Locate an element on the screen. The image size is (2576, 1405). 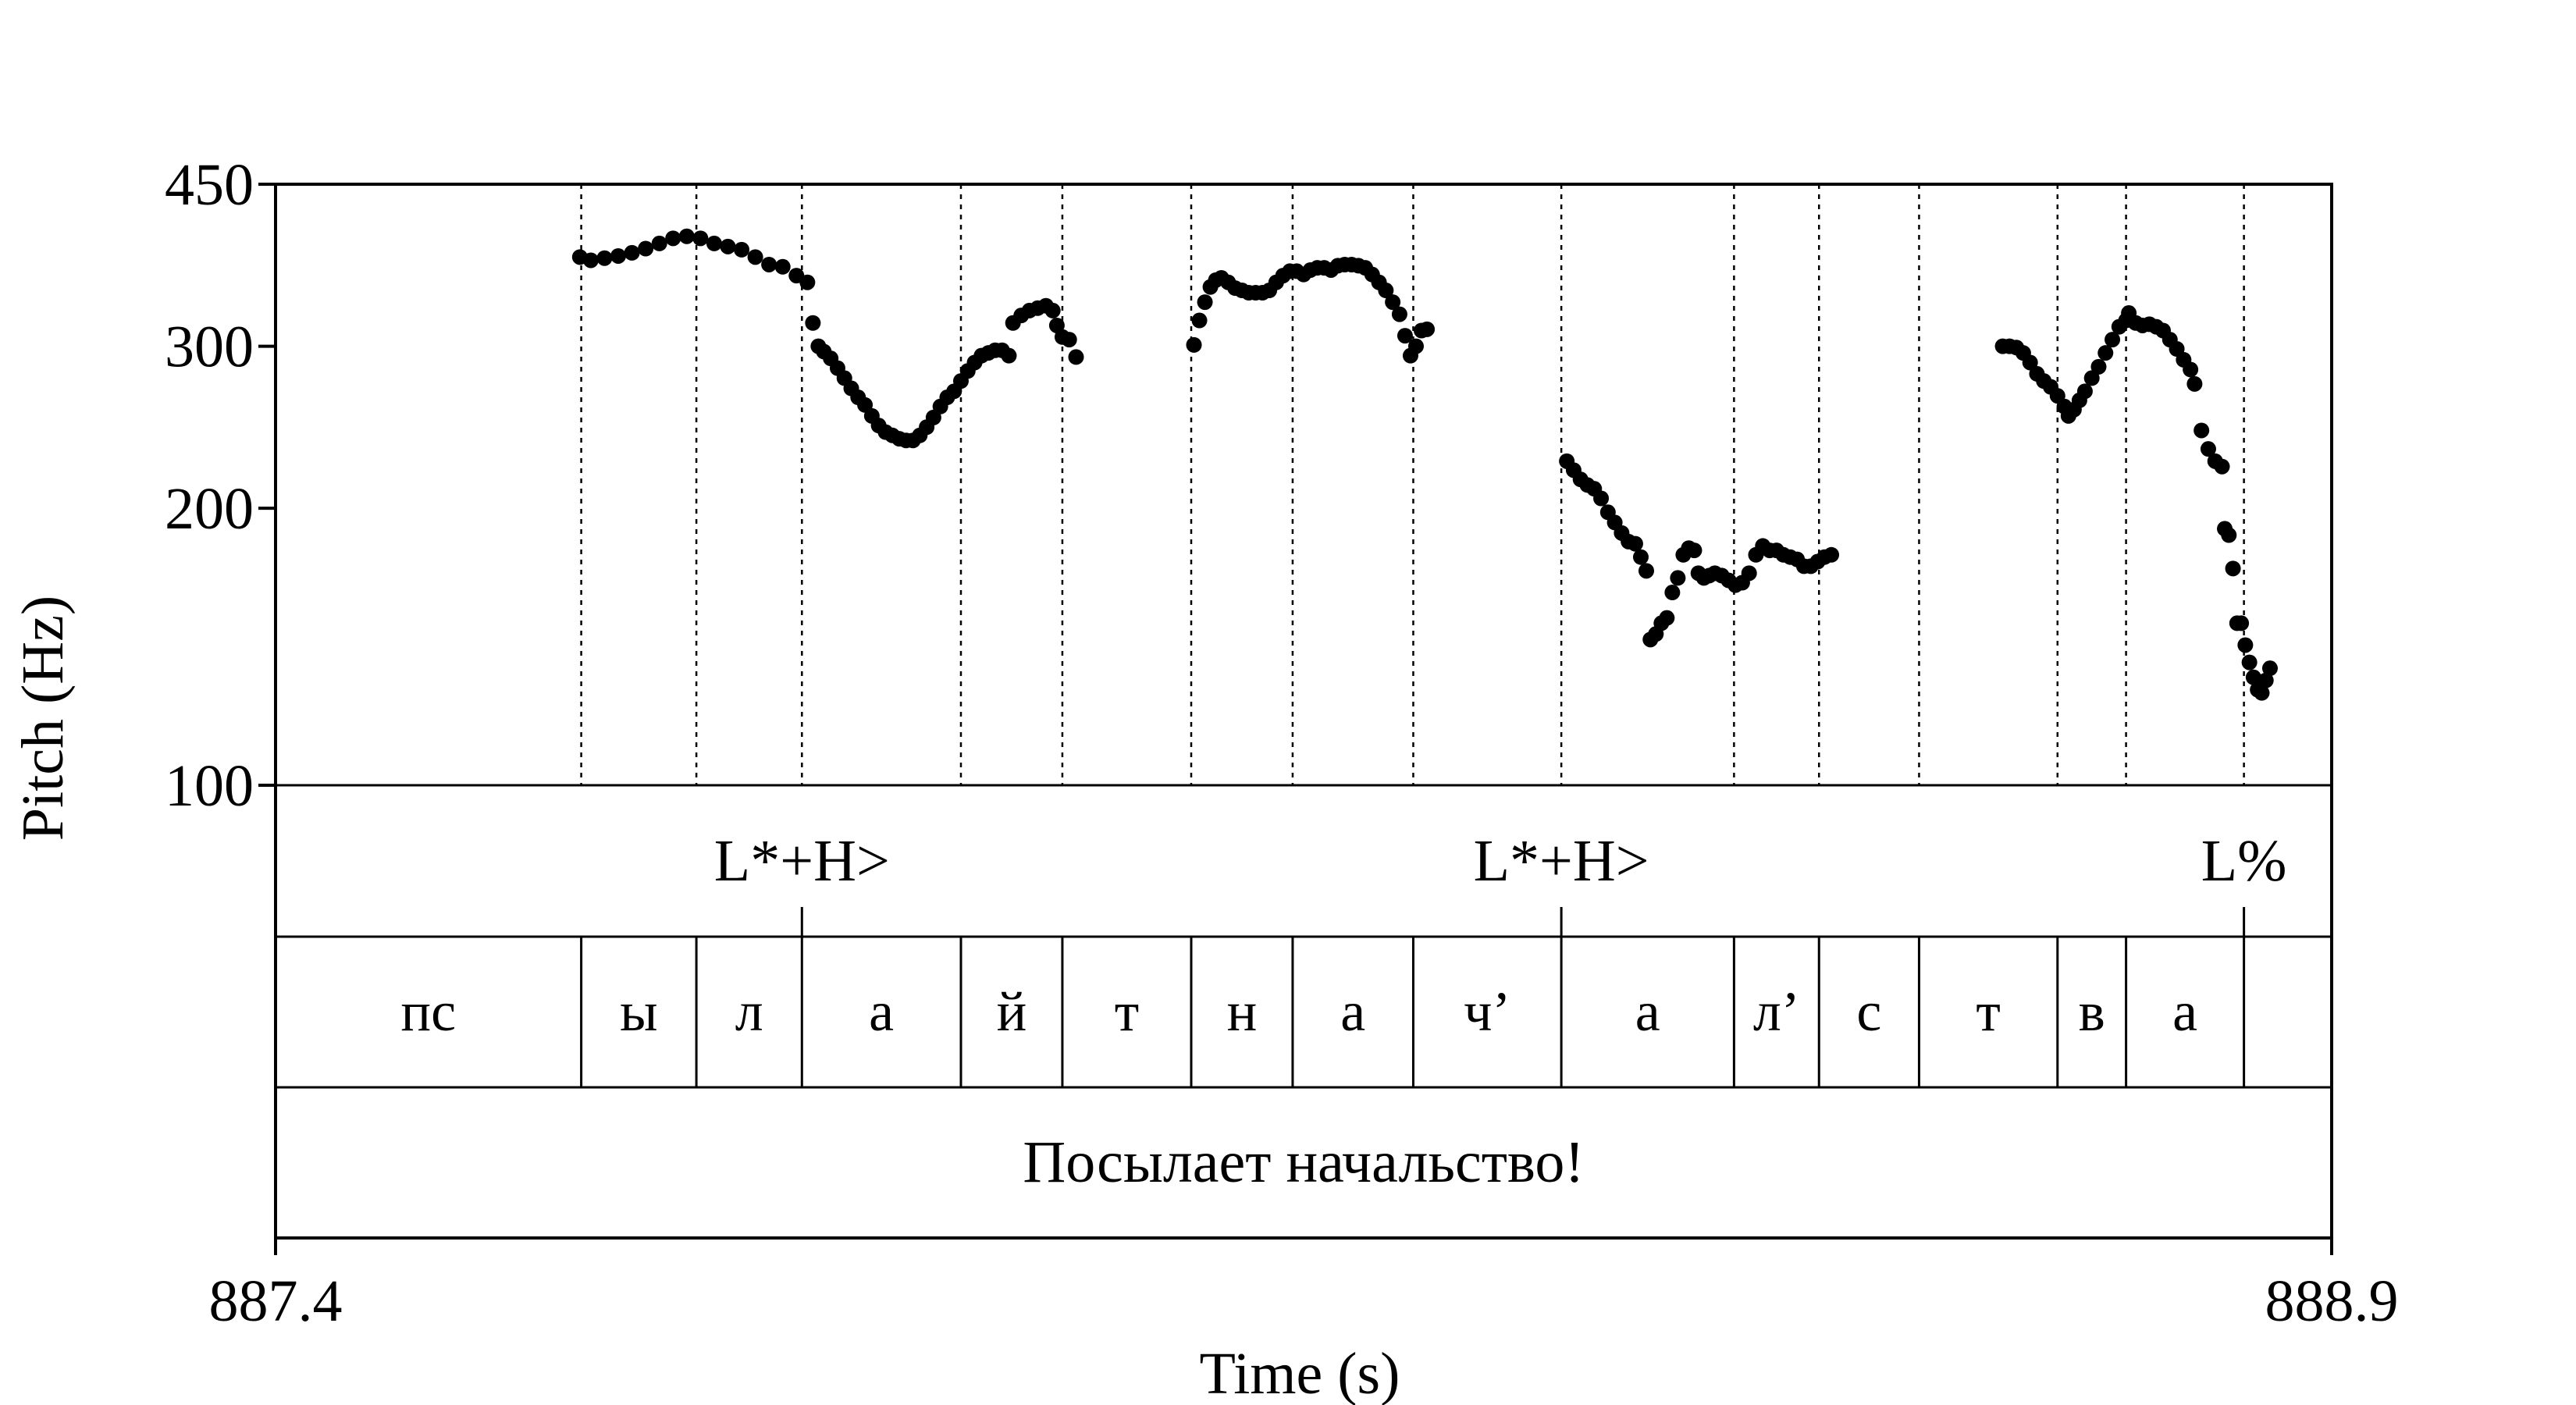
tone-label: L% is located at coordinates (2244, 861).